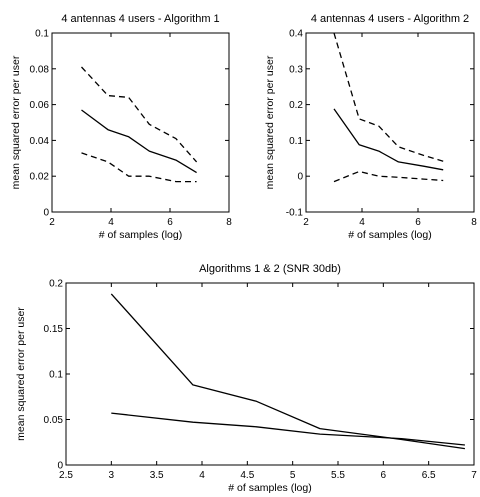 Image resolution: width=480 pixels, height=497 pixels. What do you see at coordinates (40, 177) in the screenshot?
I see `y-tick-label: 0.02` at bounding box center [40, 177].